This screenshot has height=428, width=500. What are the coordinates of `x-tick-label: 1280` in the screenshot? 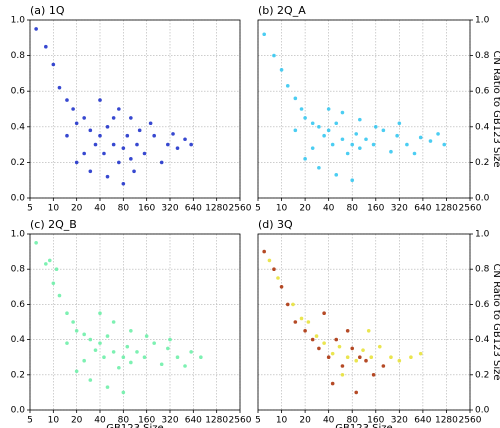 It's located at (446, 209).